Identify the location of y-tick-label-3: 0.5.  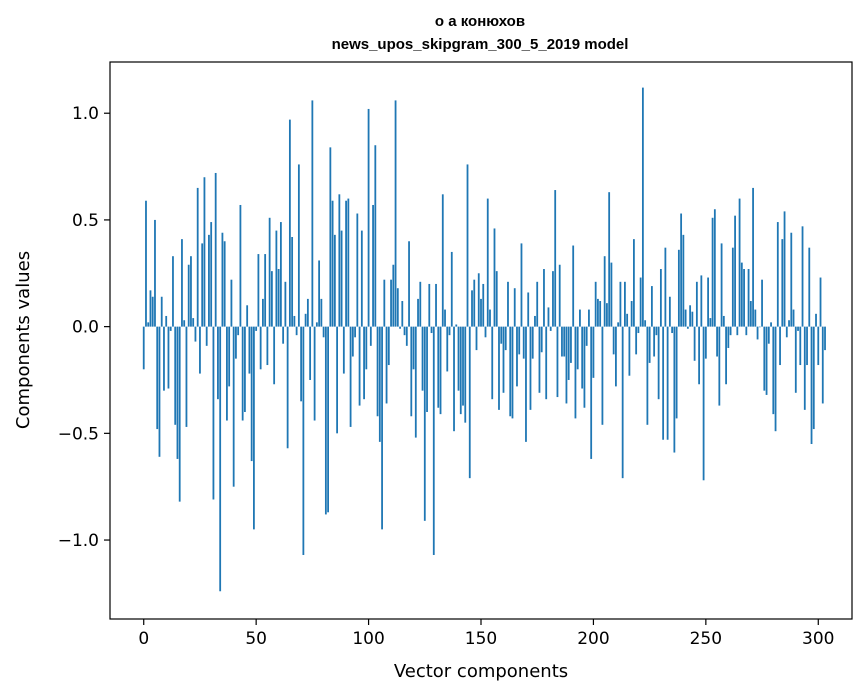
(85, 221).